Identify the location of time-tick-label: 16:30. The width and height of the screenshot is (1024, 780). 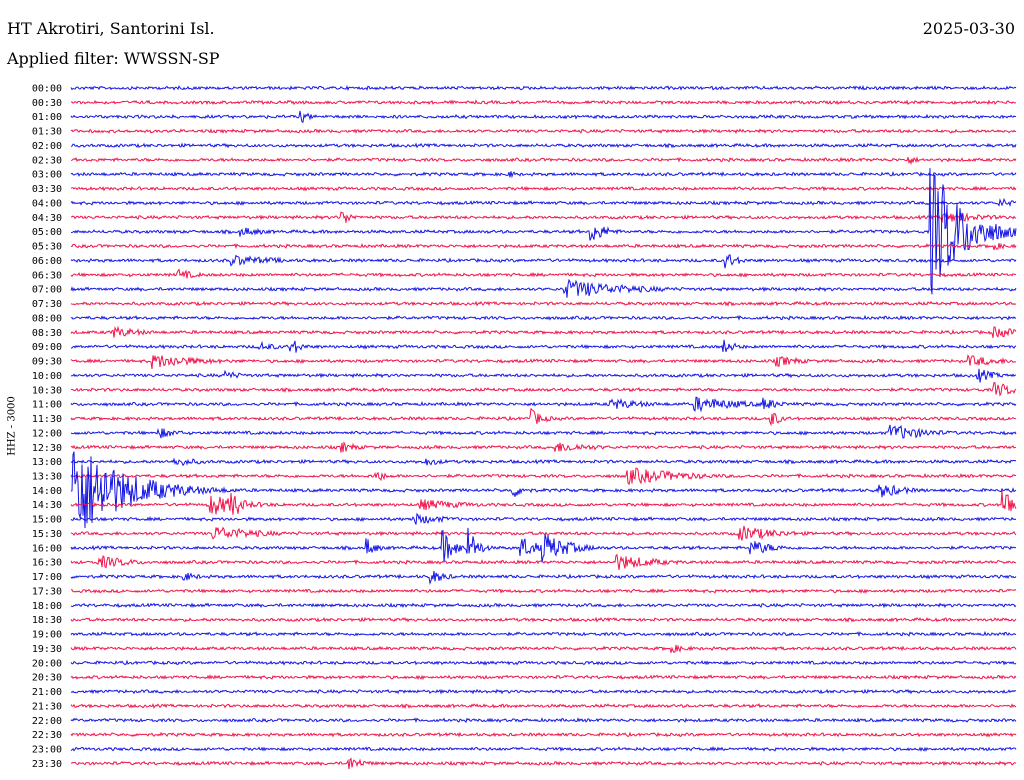
(47, 563).